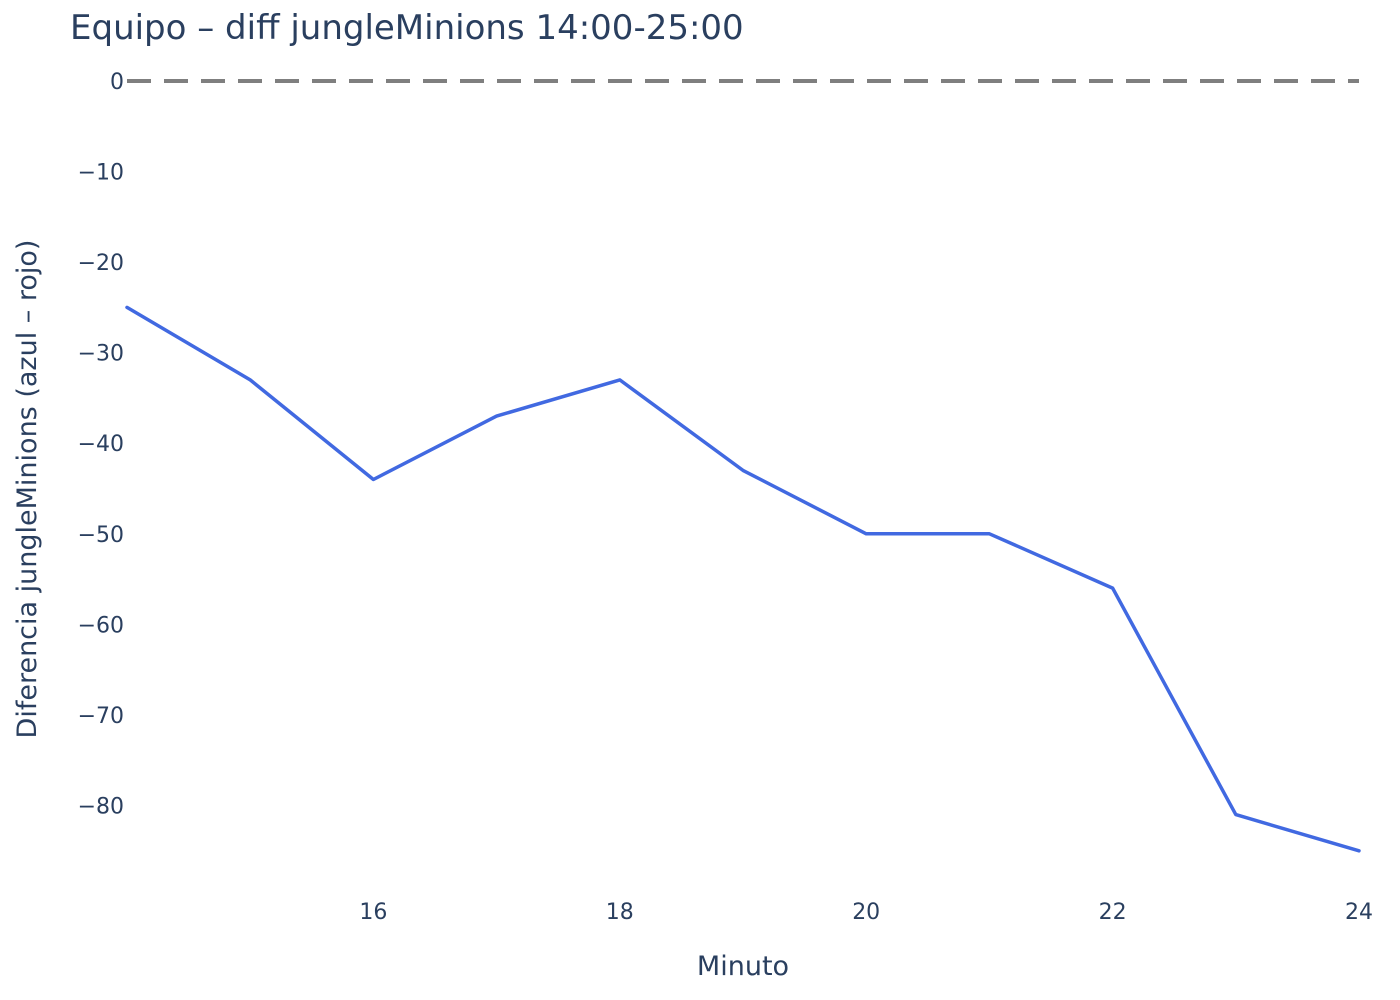 This screenshot has height=1000, width=1400. I want to click on y-axis-ticks: 0 −10 −20 −30 −40 −50 −60 −70 −80, so click(101, 444).